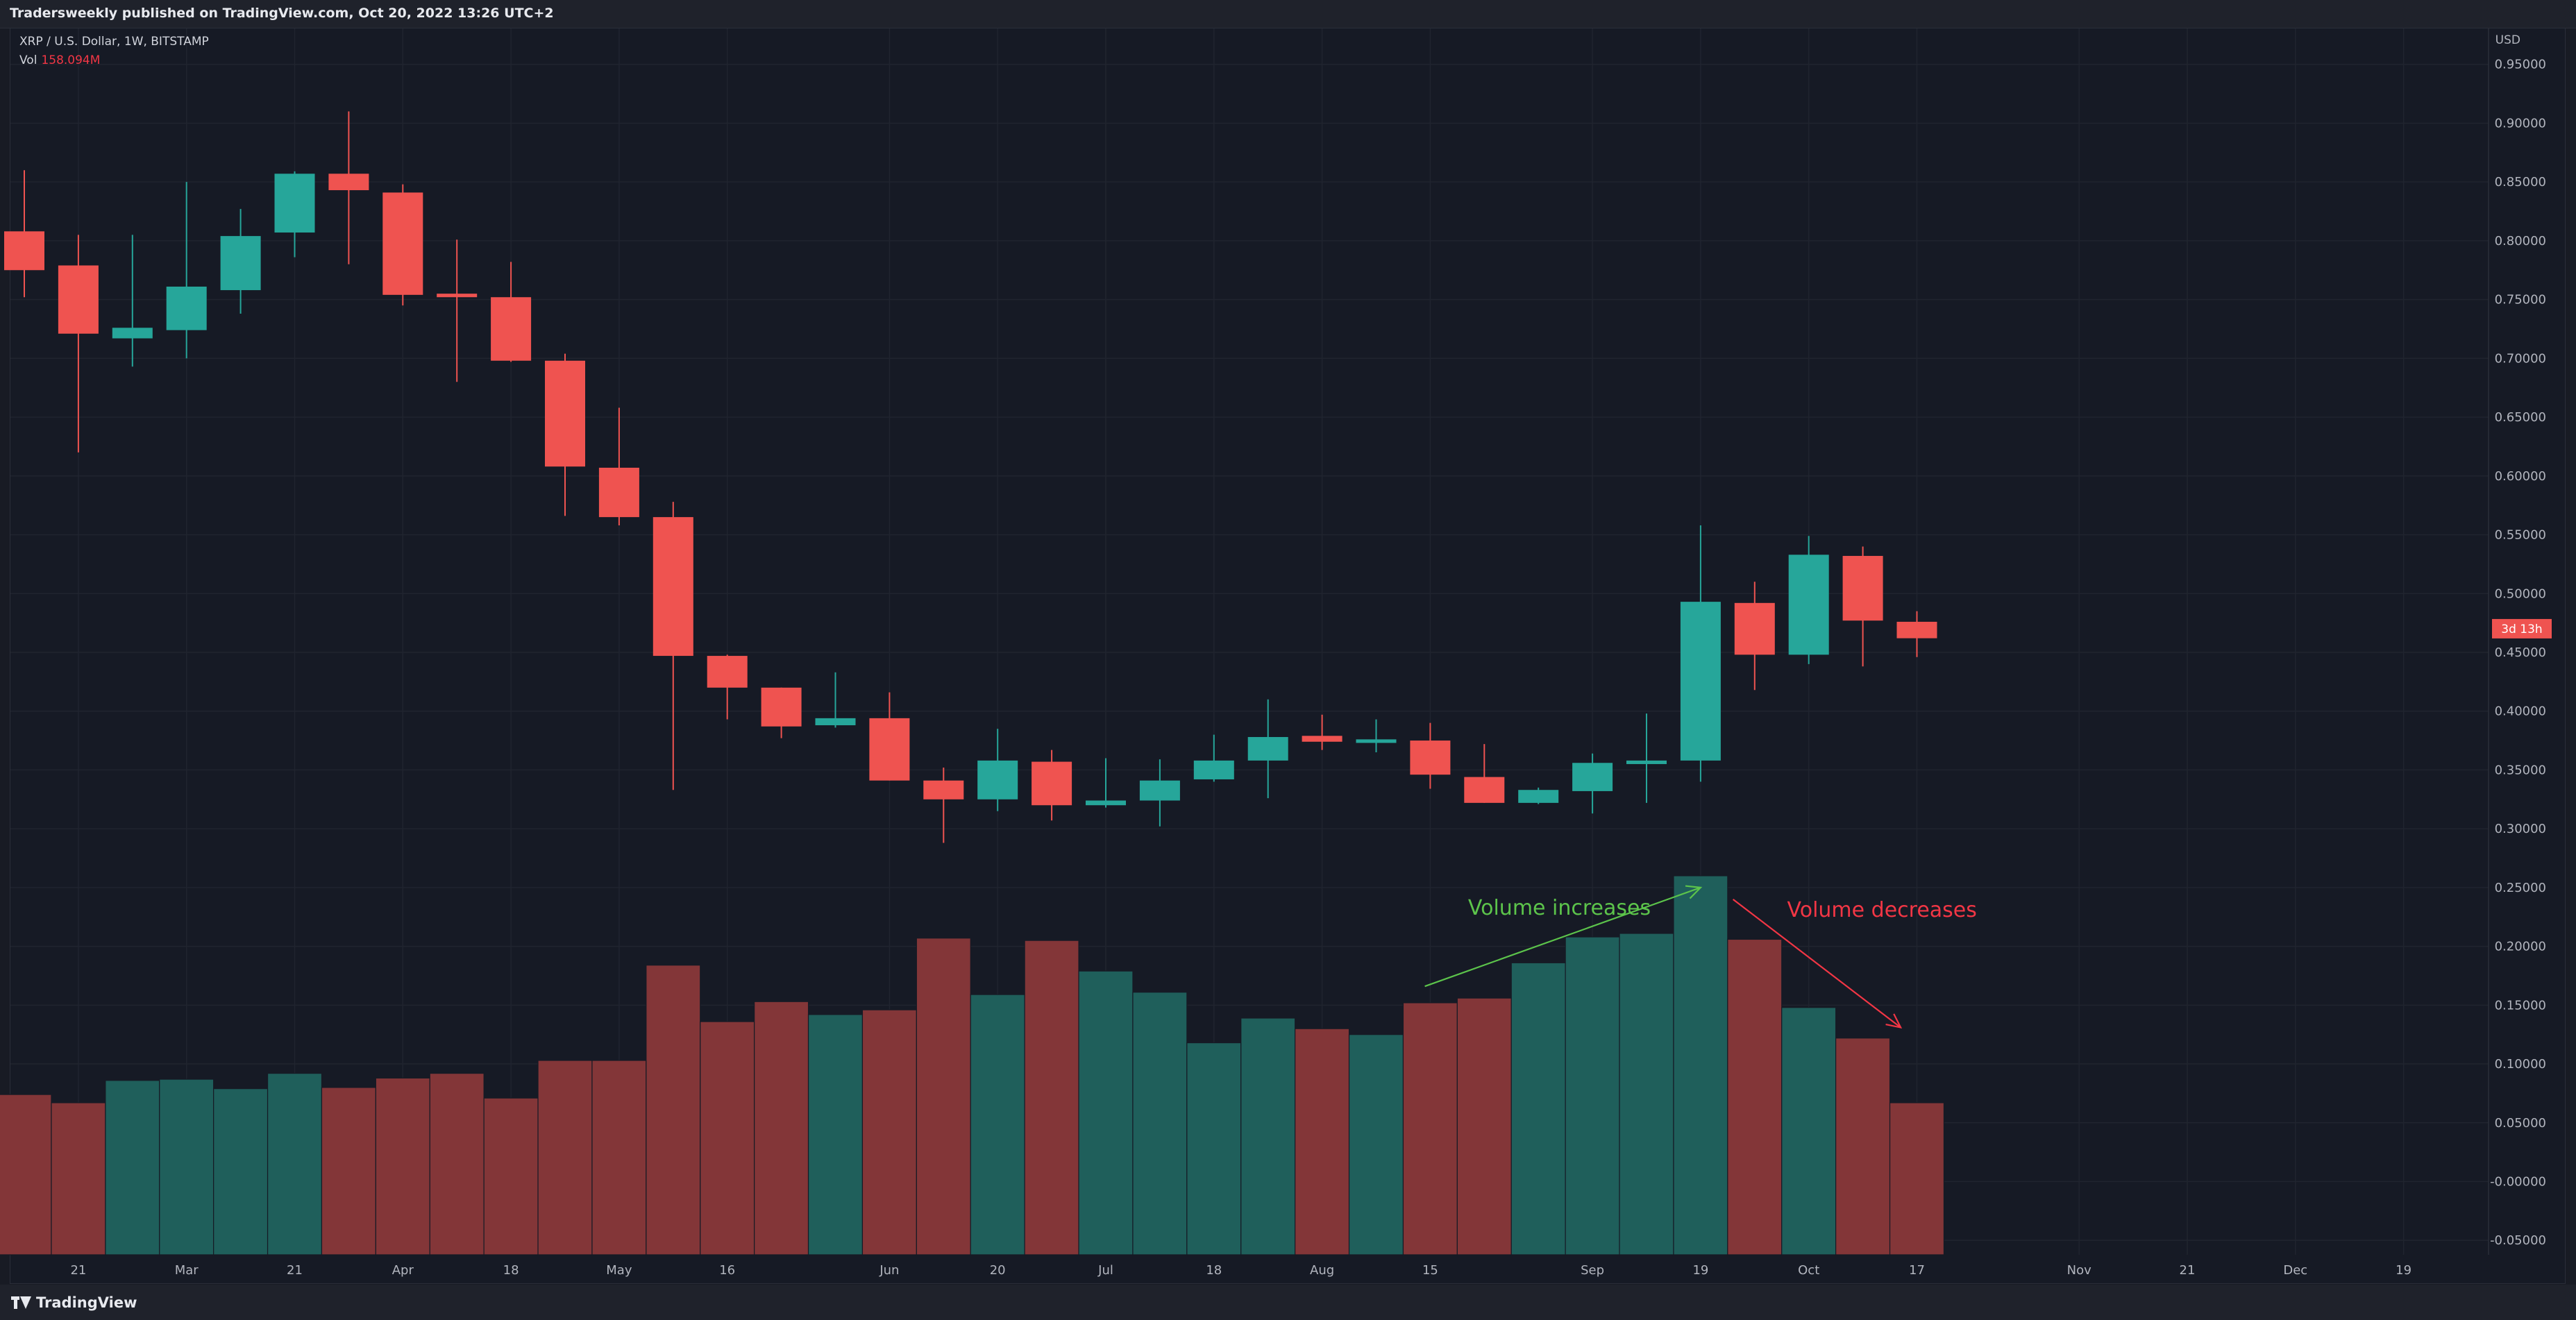 The width and height of the screenshot is (2576, 1320). Describe the element at coordinates (2520, 770) in the screenshot. I see `y-tick-label: 0.35000` at that location.